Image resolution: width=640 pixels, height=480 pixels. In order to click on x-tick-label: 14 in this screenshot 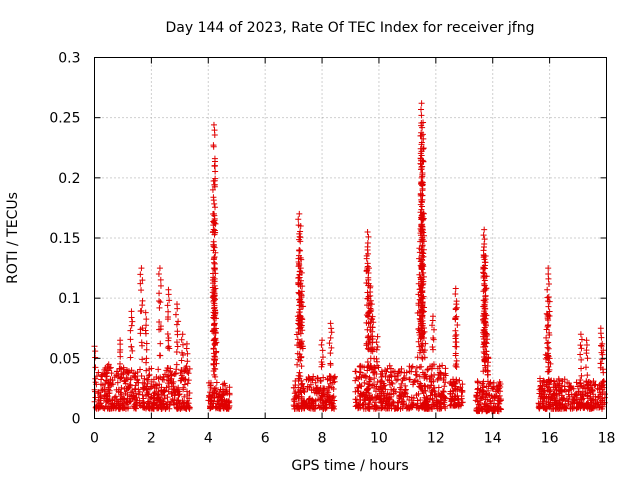, I will do `click(493, 439)`.